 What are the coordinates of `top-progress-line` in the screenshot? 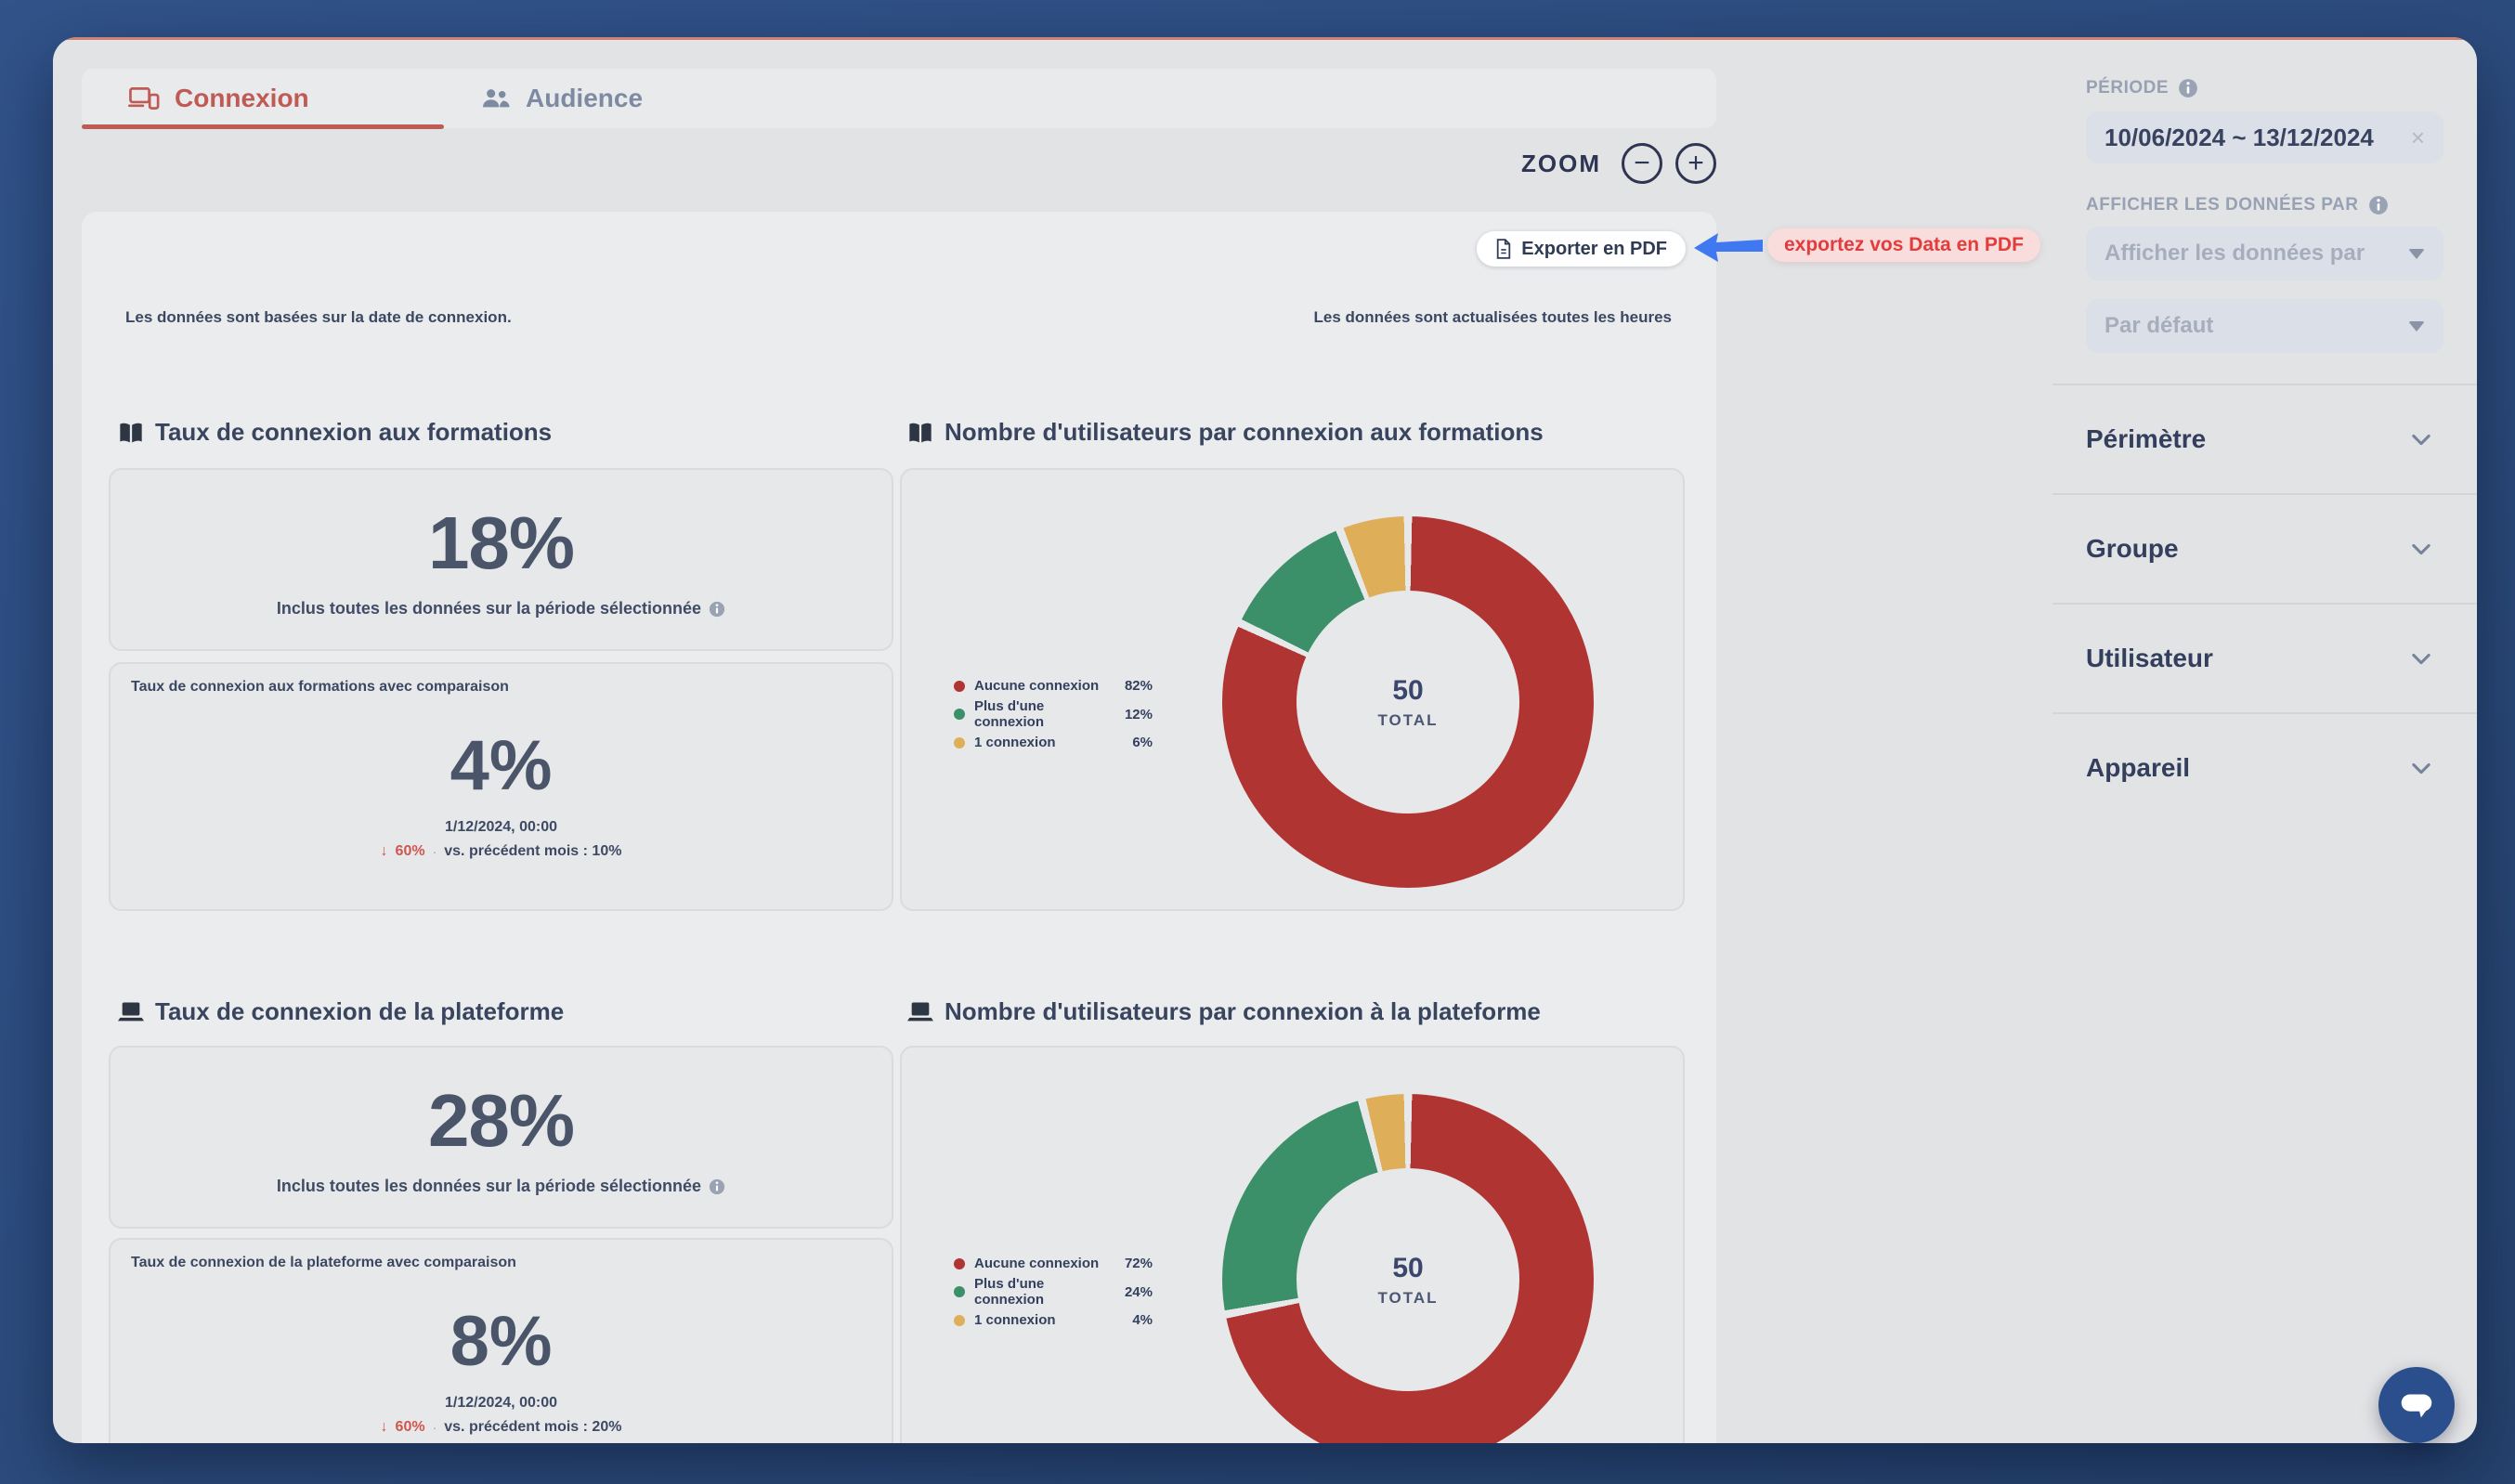 It's located at (1265, 38).